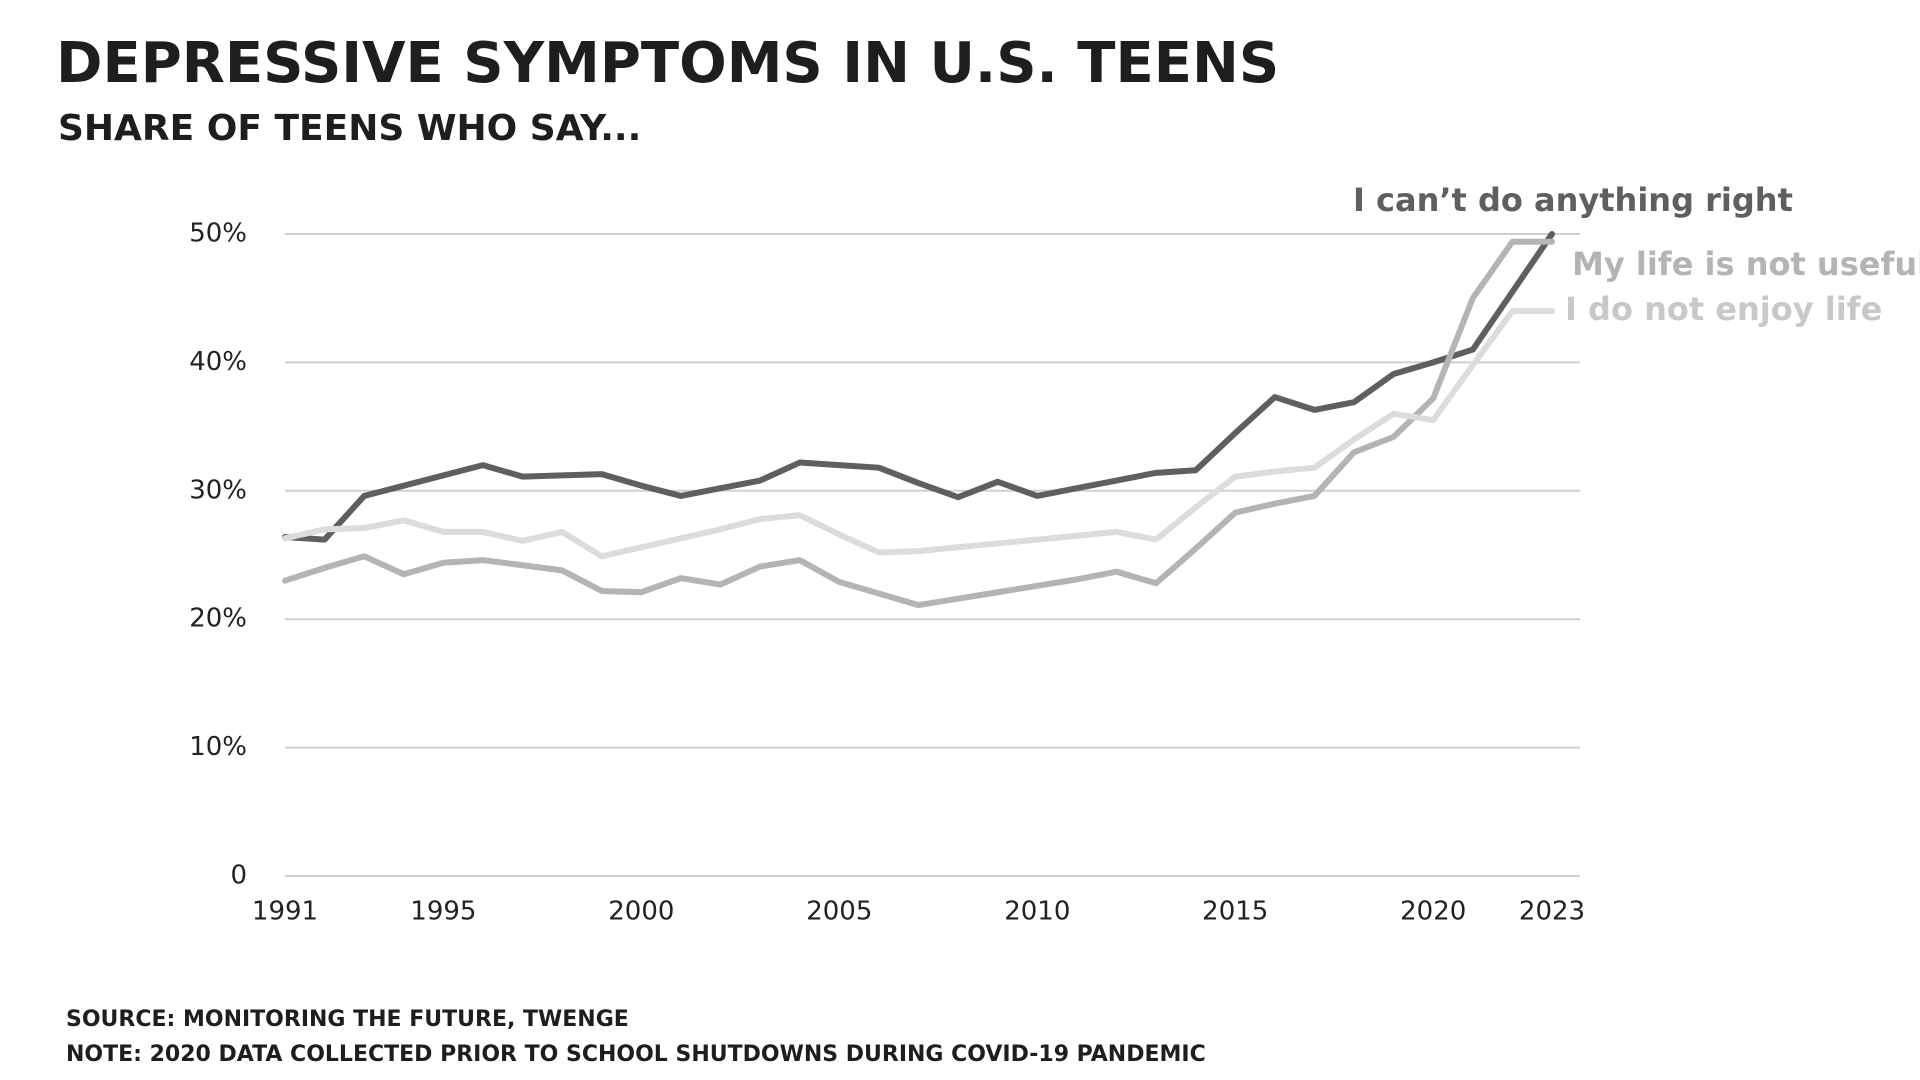 Image resolution: width=1920 pixels, height=1080 pixels. Describe the element at coordinates (1723, 309) in the screenshot. I see `series-label: I do not enjoy life` at that location.